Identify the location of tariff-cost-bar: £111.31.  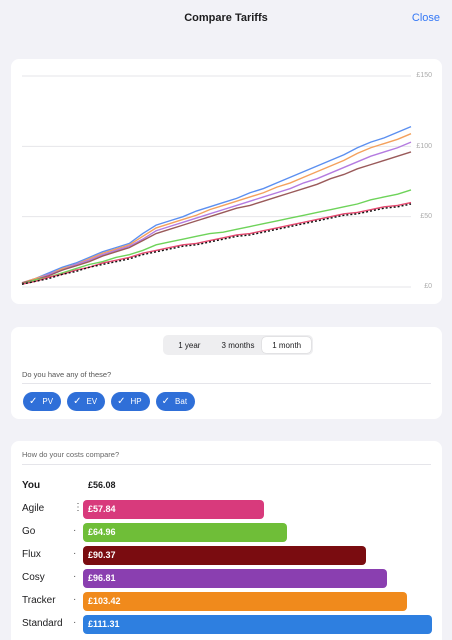
(257, 624).